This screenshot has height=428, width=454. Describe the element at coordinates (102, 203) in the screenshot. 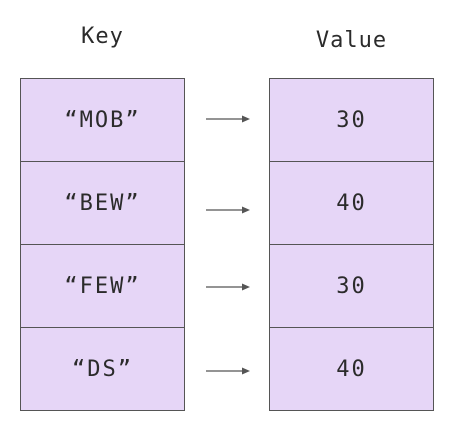

I see `key-cell: “BEW”` at that location.